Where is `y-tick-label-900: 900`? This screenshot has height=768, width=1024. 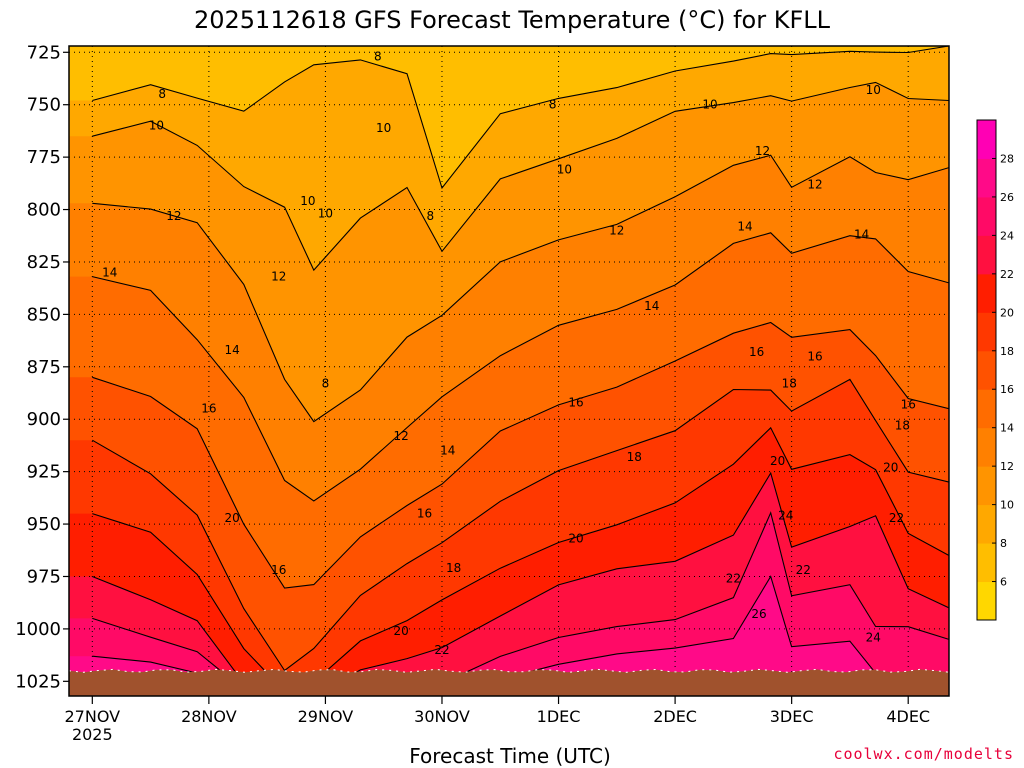 y-tick-label-900: 900 is located at coordinates (44, 419).